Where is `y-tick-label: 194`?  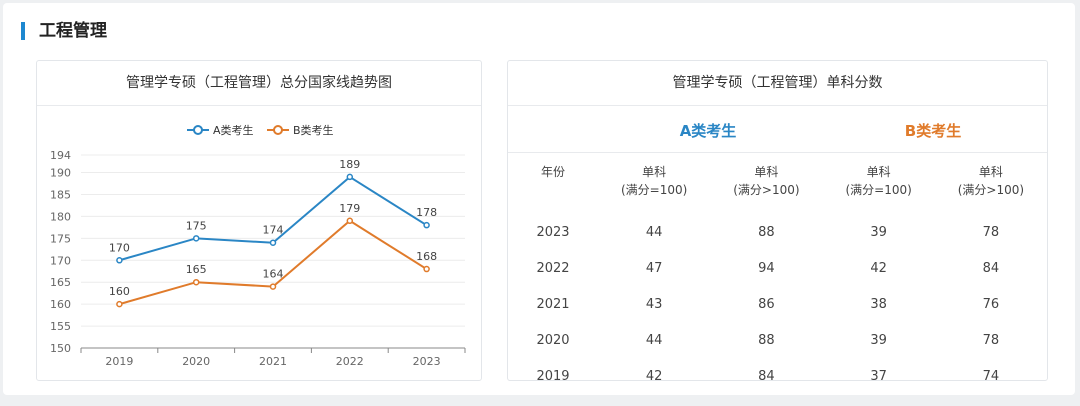 y-tick-label: 194 is located at coordinates (60, 155).